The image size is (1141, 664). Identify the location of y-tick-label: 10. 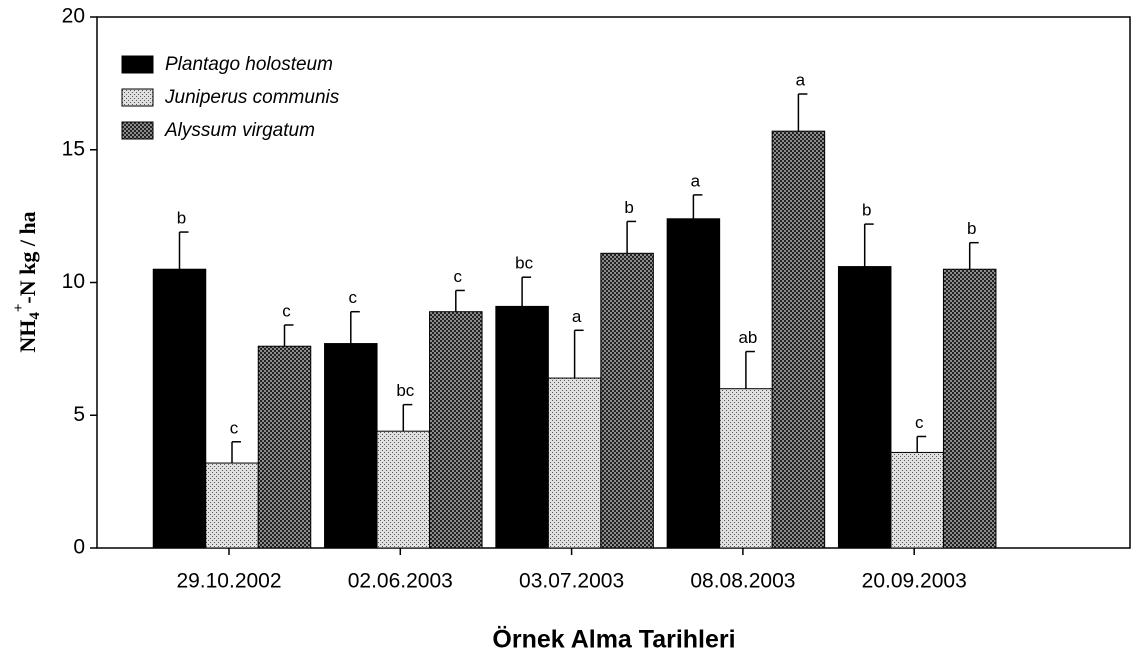
(73, 281).